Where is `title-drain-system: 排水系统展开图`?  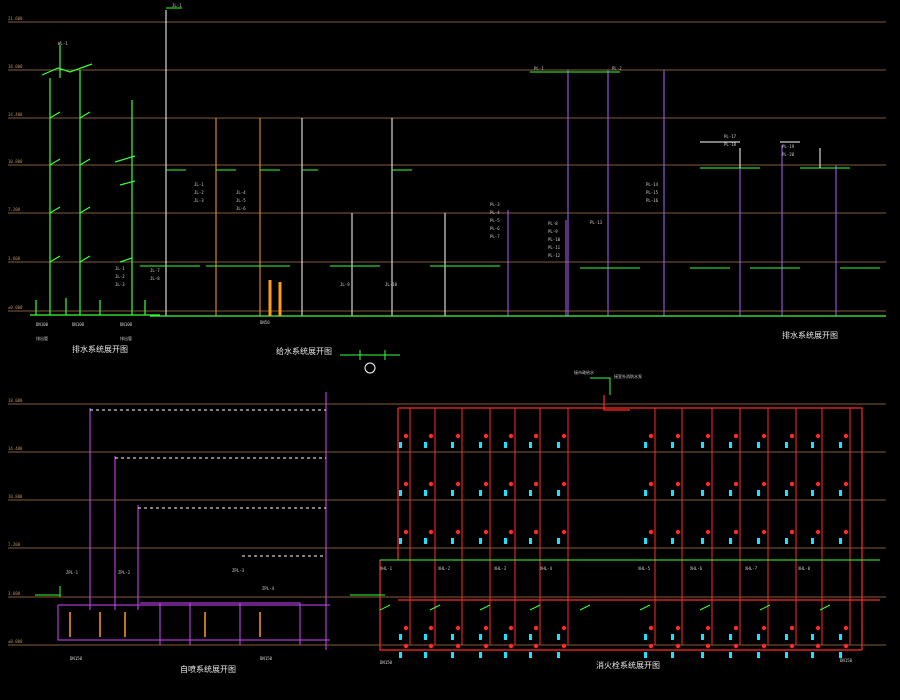
title-drain-system: 排水系统展开图 is located at coordinates (100, 349).